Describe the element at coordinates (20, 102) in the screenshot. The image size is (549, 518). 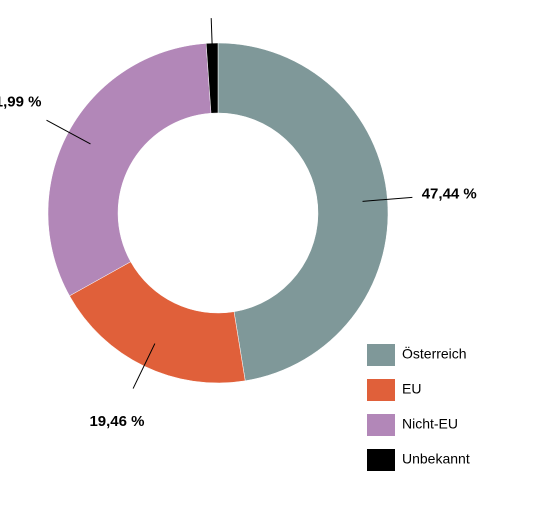
I see `value-label: 31,99 %` at that location.